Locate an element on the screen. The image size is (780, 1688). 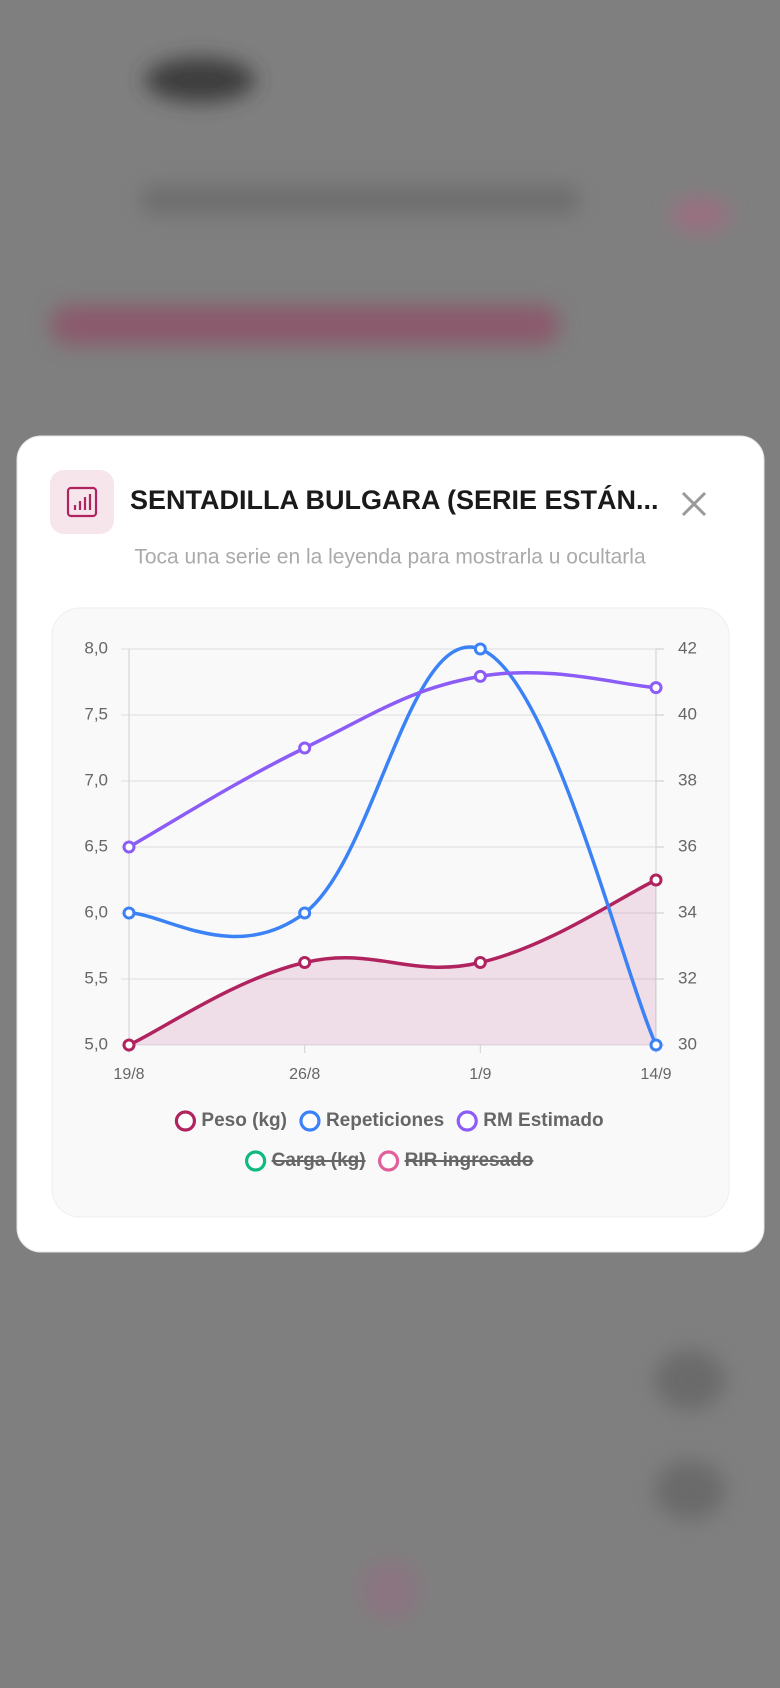
y-tick-label: 5,0 is located at coordinates (96, 1043).